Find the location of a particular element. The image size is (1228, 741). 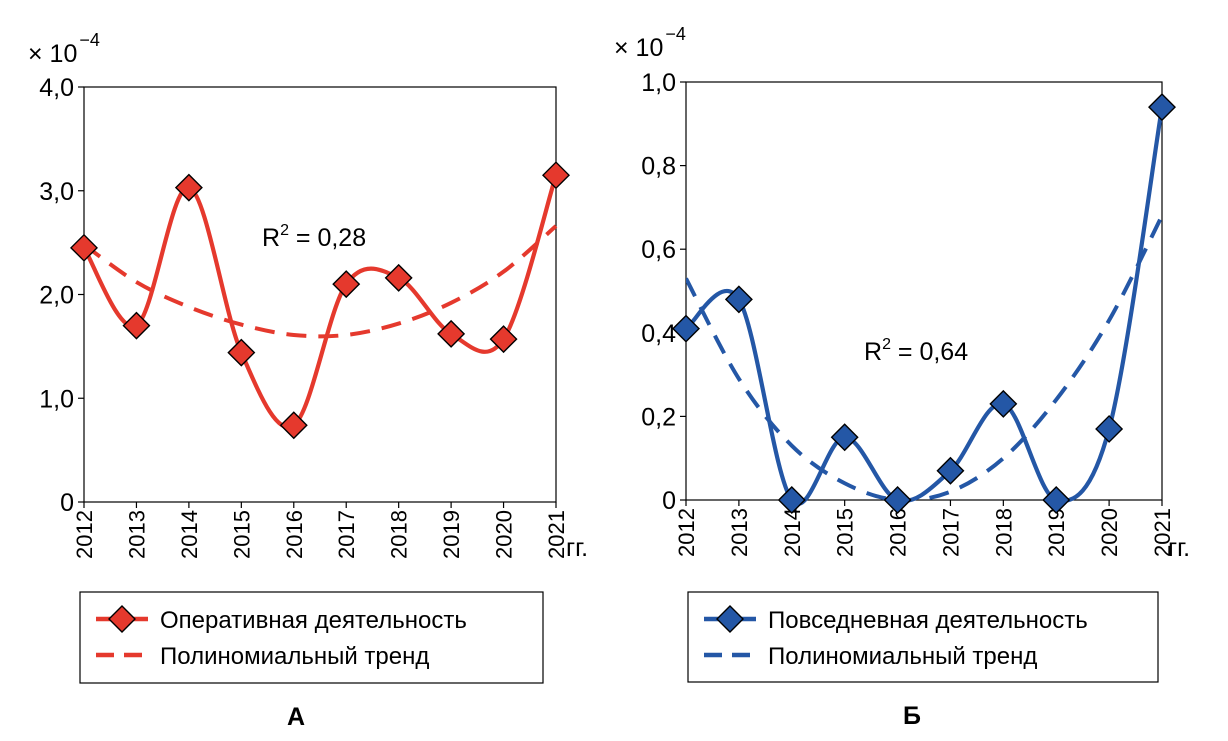

r2-value: = 0,64 is located at coordinates (929, 352).